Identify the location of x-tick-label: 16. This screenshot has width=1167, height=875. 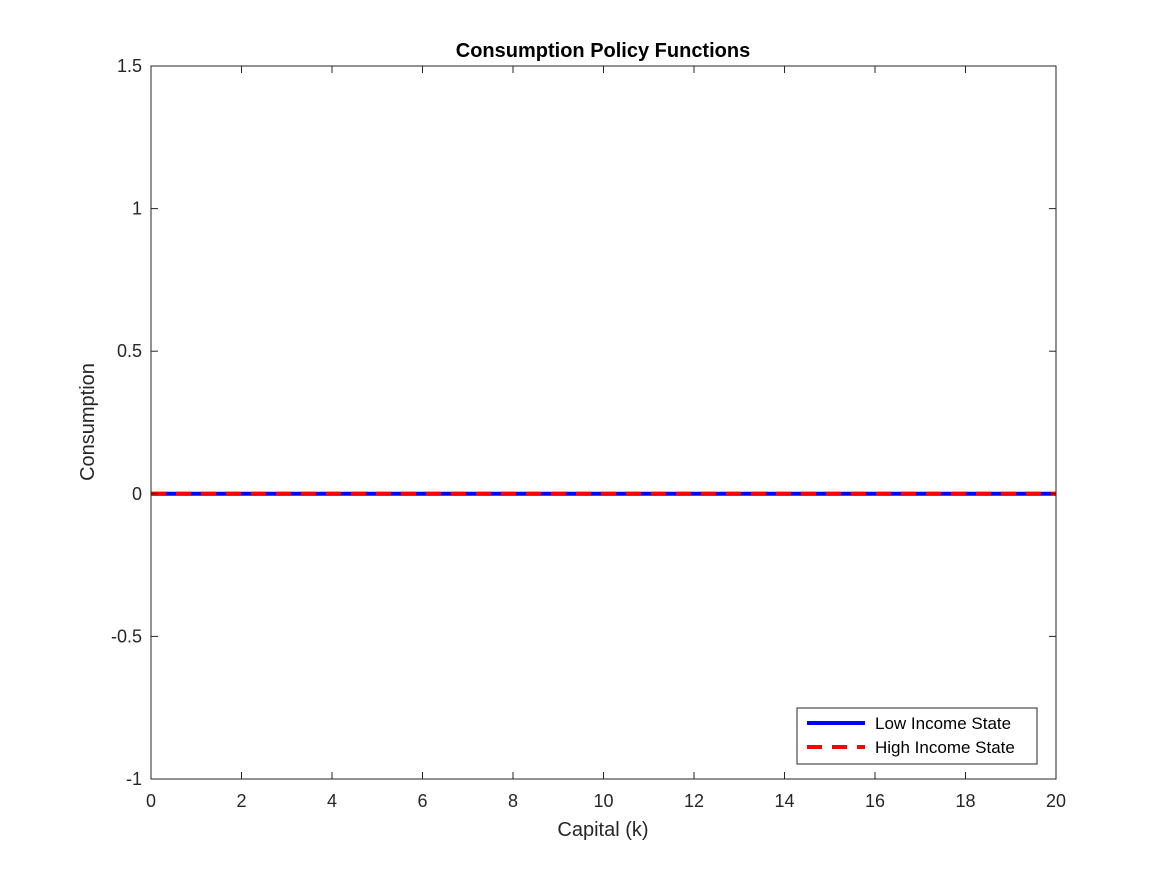
(875, 801).